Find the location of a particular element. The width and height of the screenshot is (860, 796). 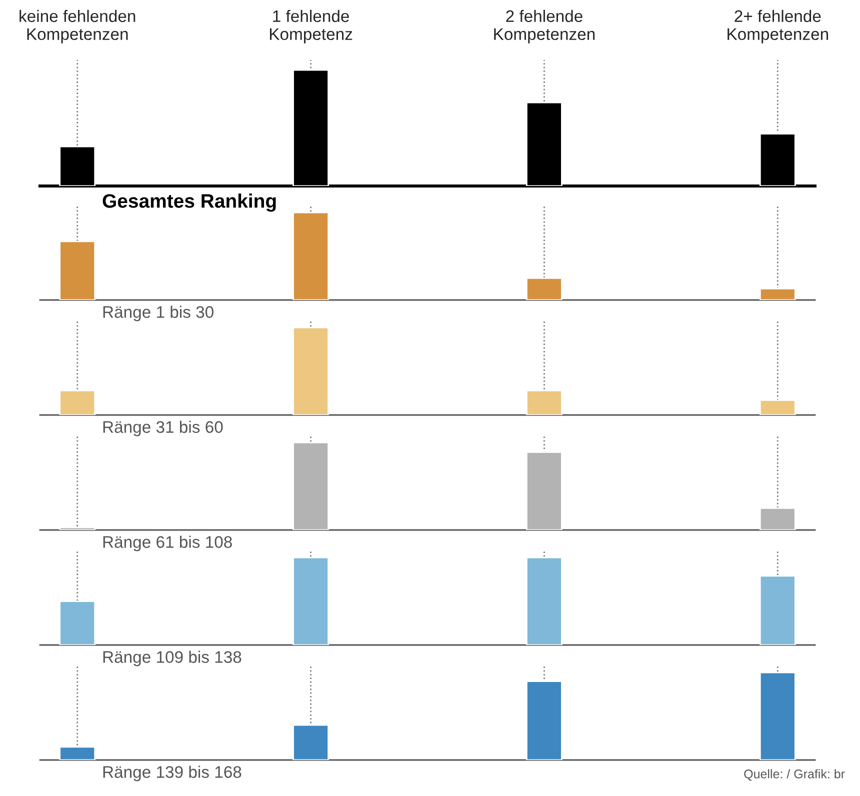

x-tick-label: keine fehlenden Kompetenzen is located at coordinates (78, 27).